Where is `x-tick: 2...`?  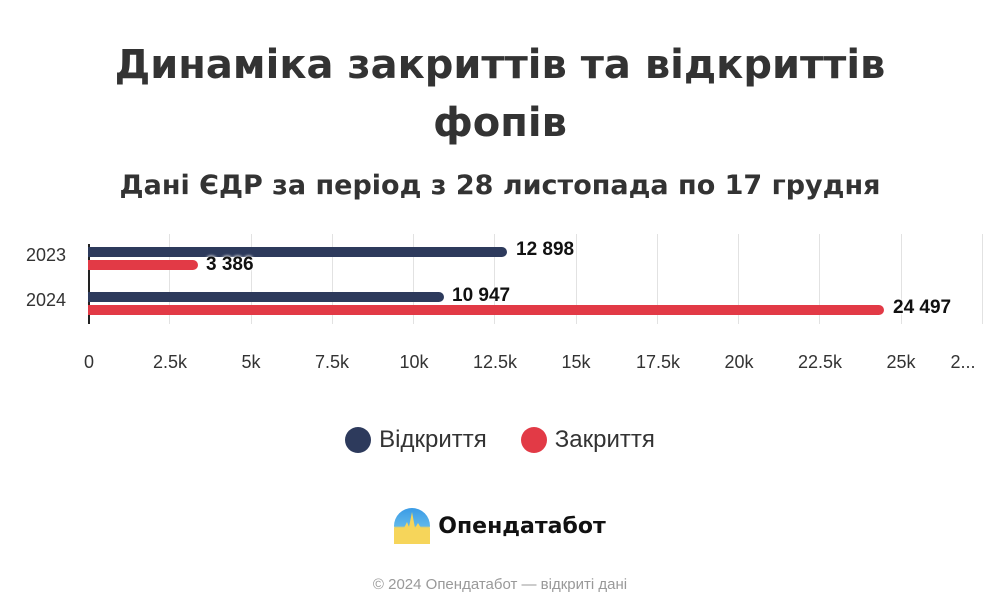
x-tick: 2... is located at coordinates (963, 362).